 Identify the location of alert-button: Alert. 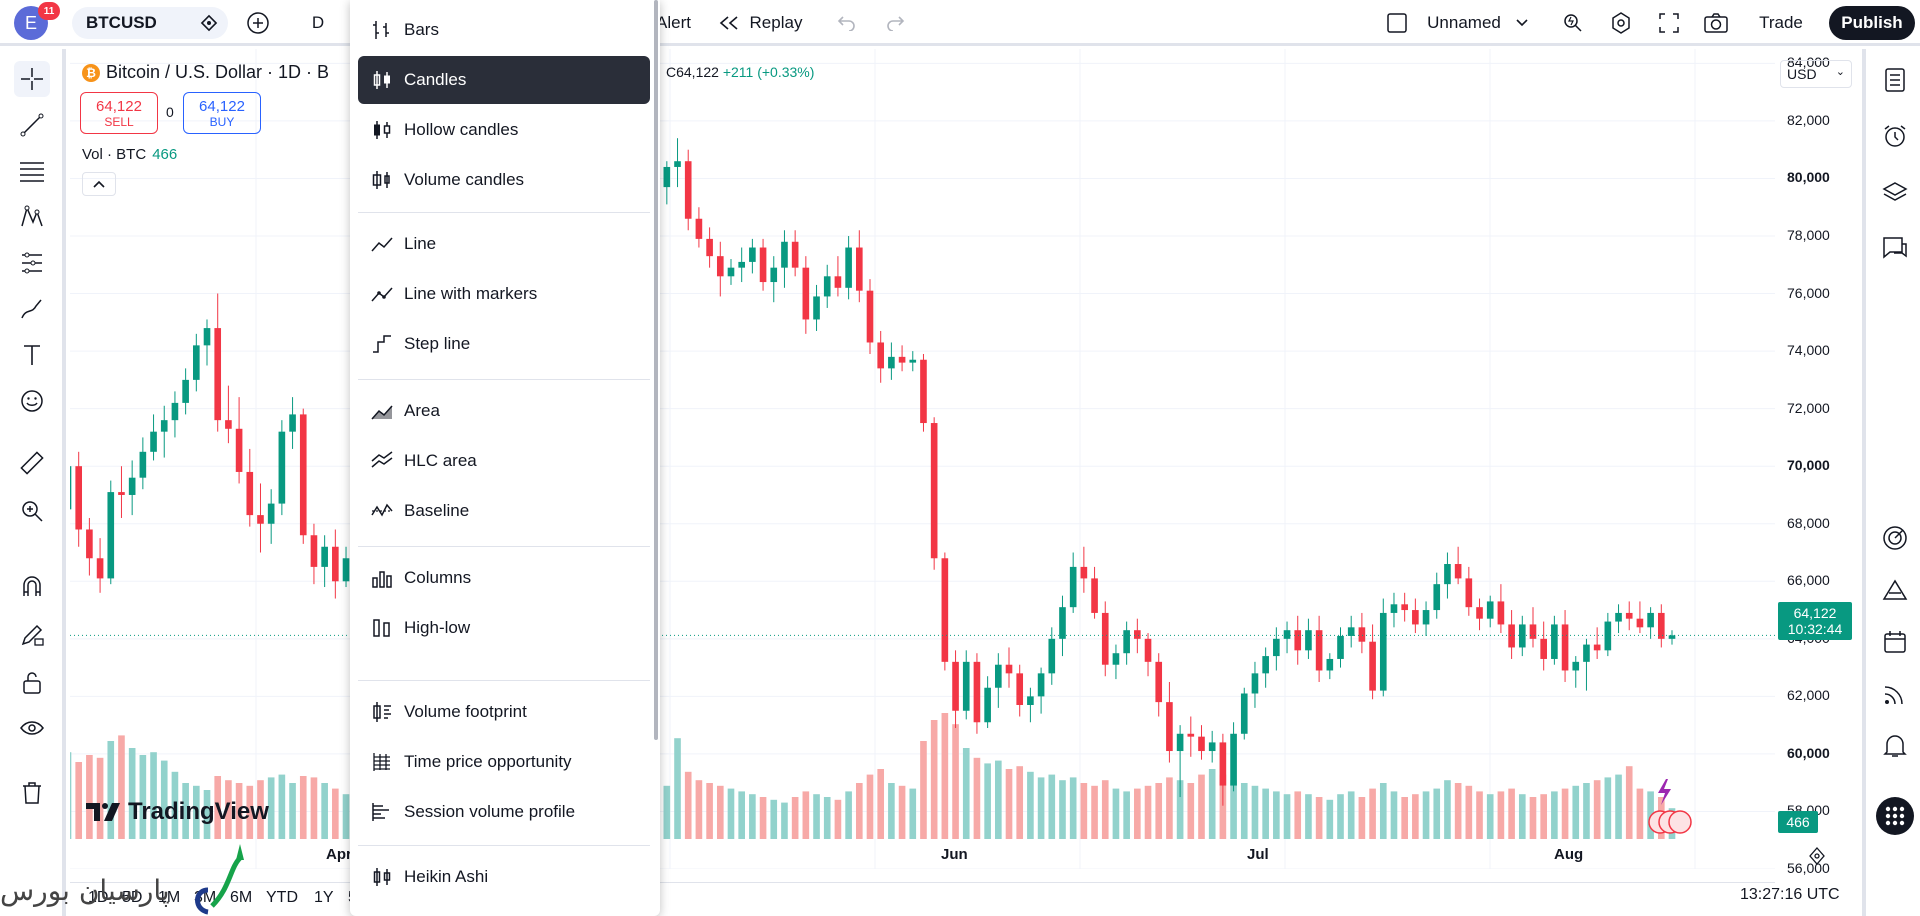
(673, 22).